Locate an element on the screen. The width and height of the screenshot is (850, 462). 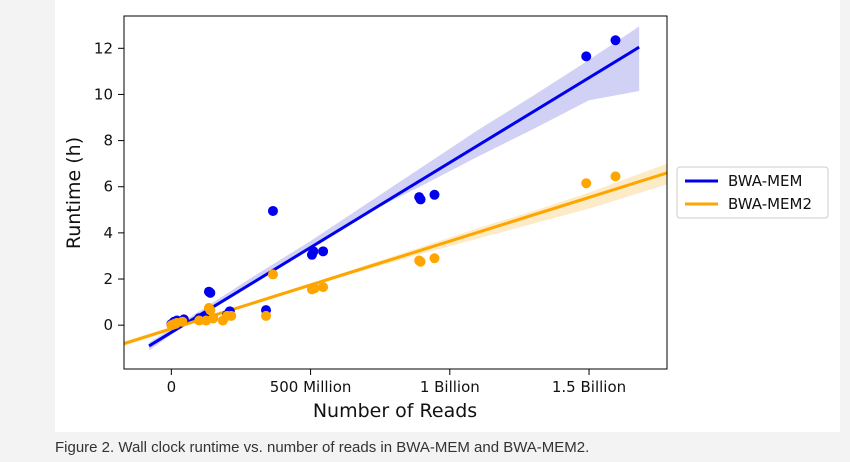
legend-label-series-0: BWA-MEM is located at coordinates (765, 181).